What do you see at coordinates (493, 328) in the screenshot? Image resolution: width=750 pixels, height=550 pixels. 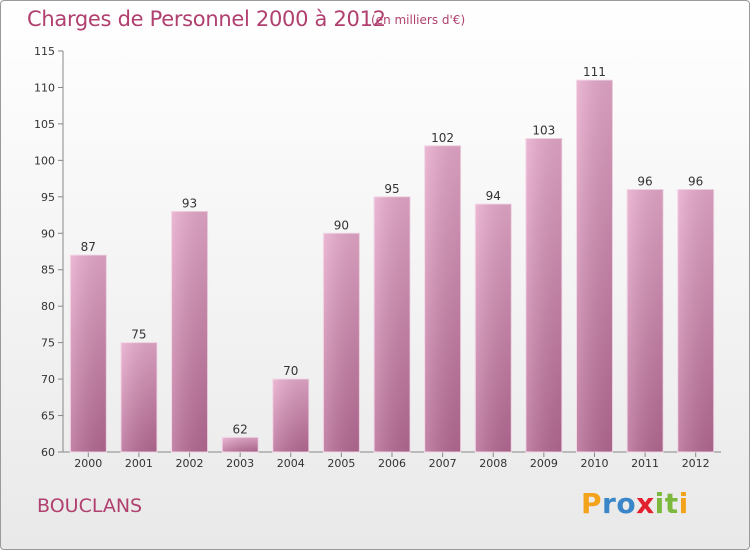 I see `bar-shade-2008` at bounding box center [493, 328].